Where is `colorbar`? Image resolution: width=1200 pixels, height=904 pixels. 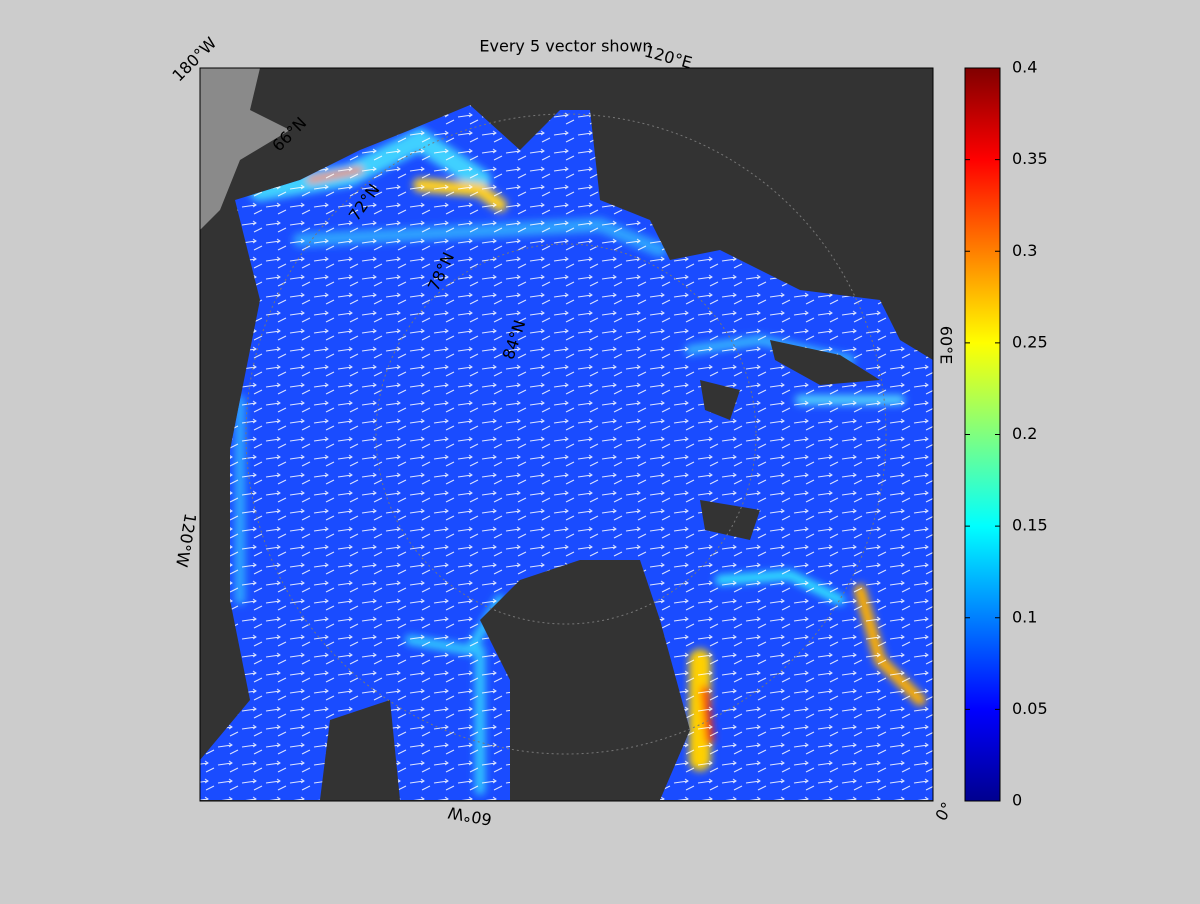
colorbar is located at coordinates (982, 434).